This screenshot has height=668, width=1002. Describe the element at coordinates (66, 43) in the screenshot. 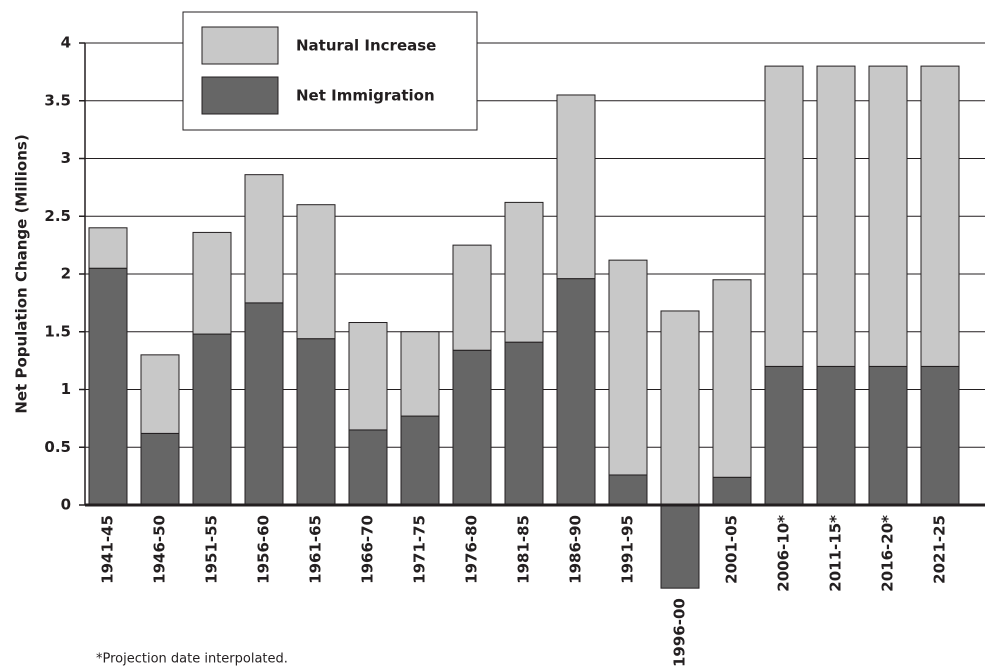

I see `y-tick-label: 4` at that location.